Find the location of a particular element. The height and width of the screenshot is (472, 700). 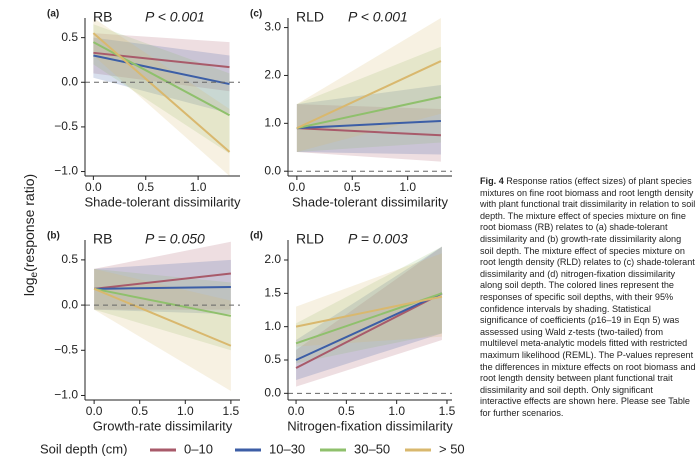

y-tick-label: 3.0 is located at coordinates (272, 27).